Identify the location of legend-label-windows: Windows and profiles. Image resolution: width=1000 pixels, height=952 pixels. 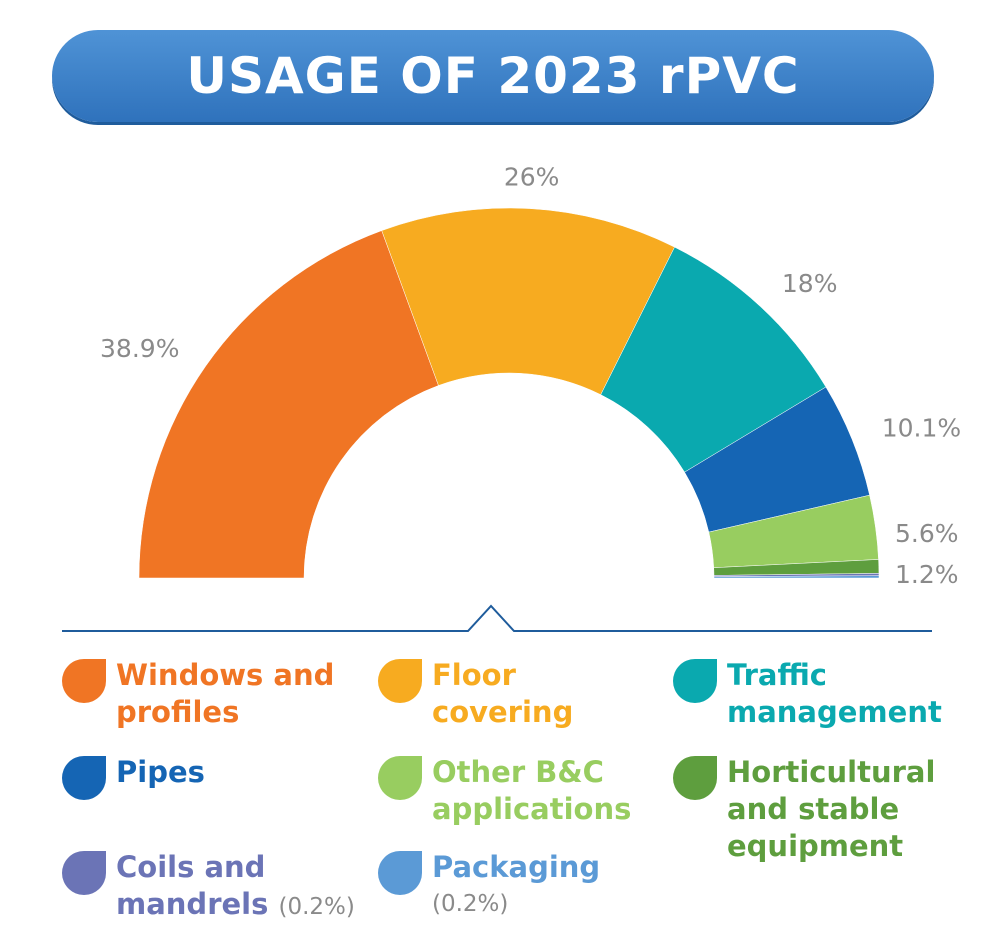
(225, 693).